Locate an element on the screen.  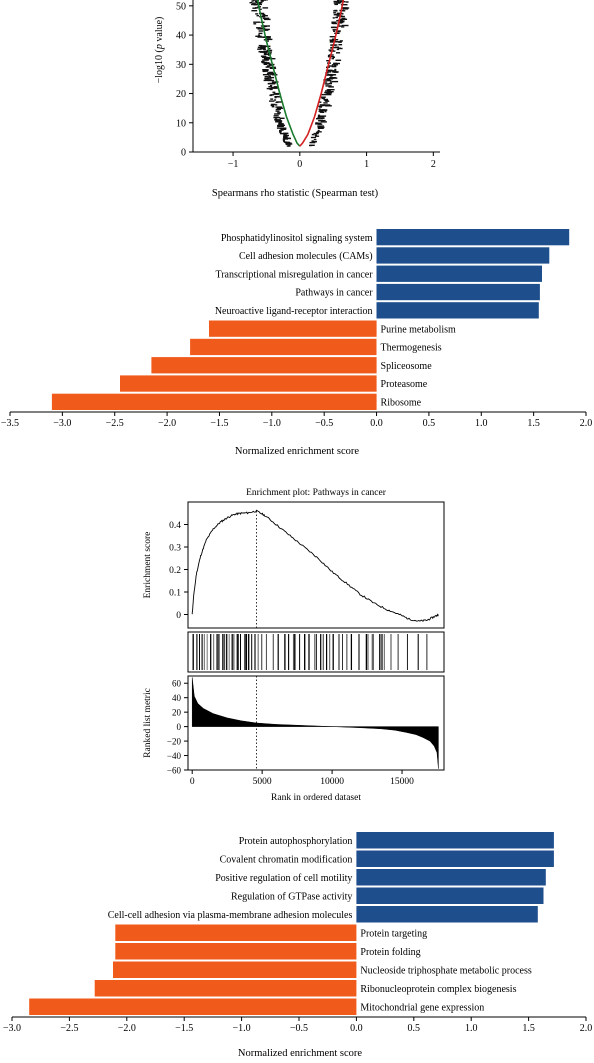
volcano-y-axis-label: −log10 (p value) is located at coordinates (159, 50).